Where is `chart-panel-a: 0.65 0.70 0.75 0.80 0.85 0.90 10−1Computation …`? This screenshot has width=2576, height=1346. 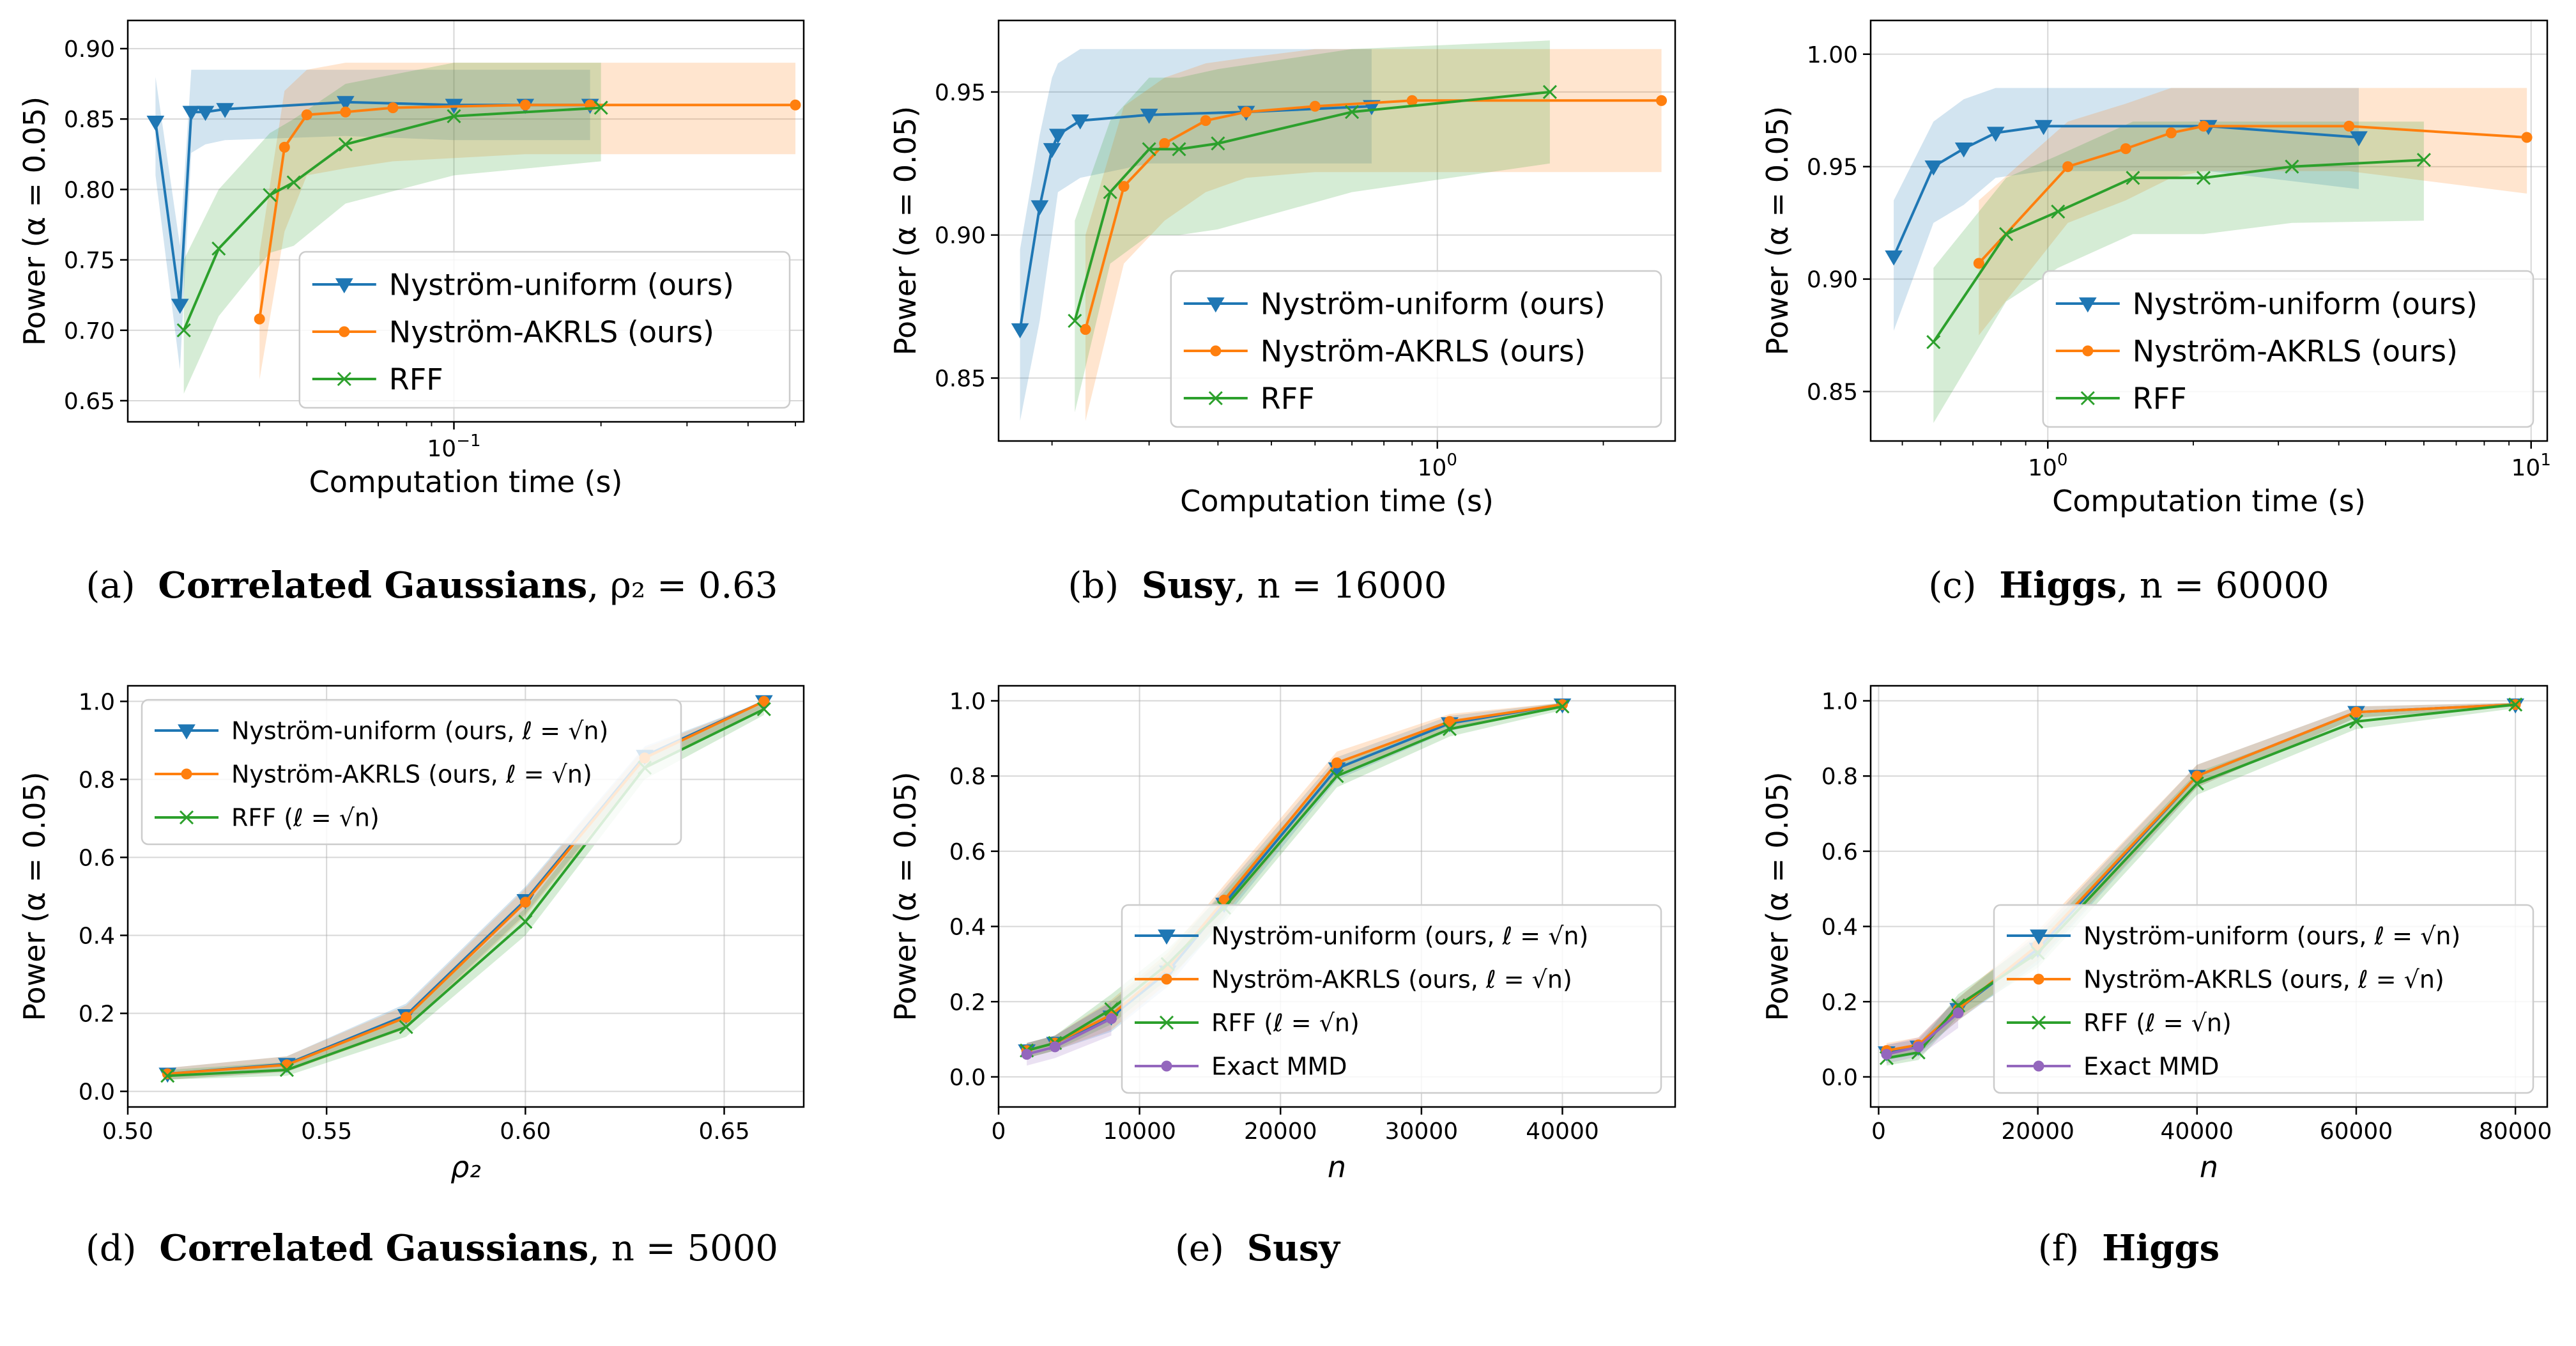 chart-panel-a: 0.65 0.70 0.75 0.80 0.85 0.90 10−1Computation … is located at coordinates (411, 313).